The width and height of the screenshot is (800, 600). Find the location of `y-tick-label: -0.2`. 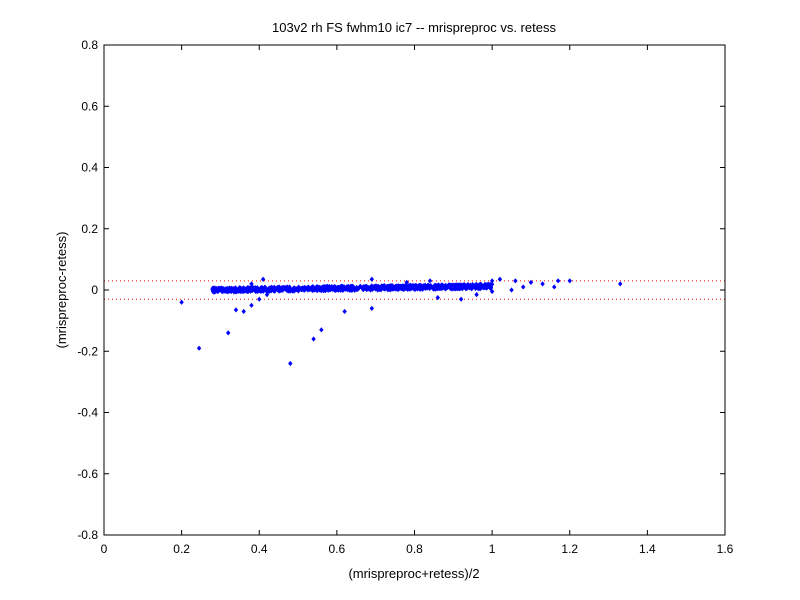

y-tick-label: -0.2 is located at coordinates (87, 351).